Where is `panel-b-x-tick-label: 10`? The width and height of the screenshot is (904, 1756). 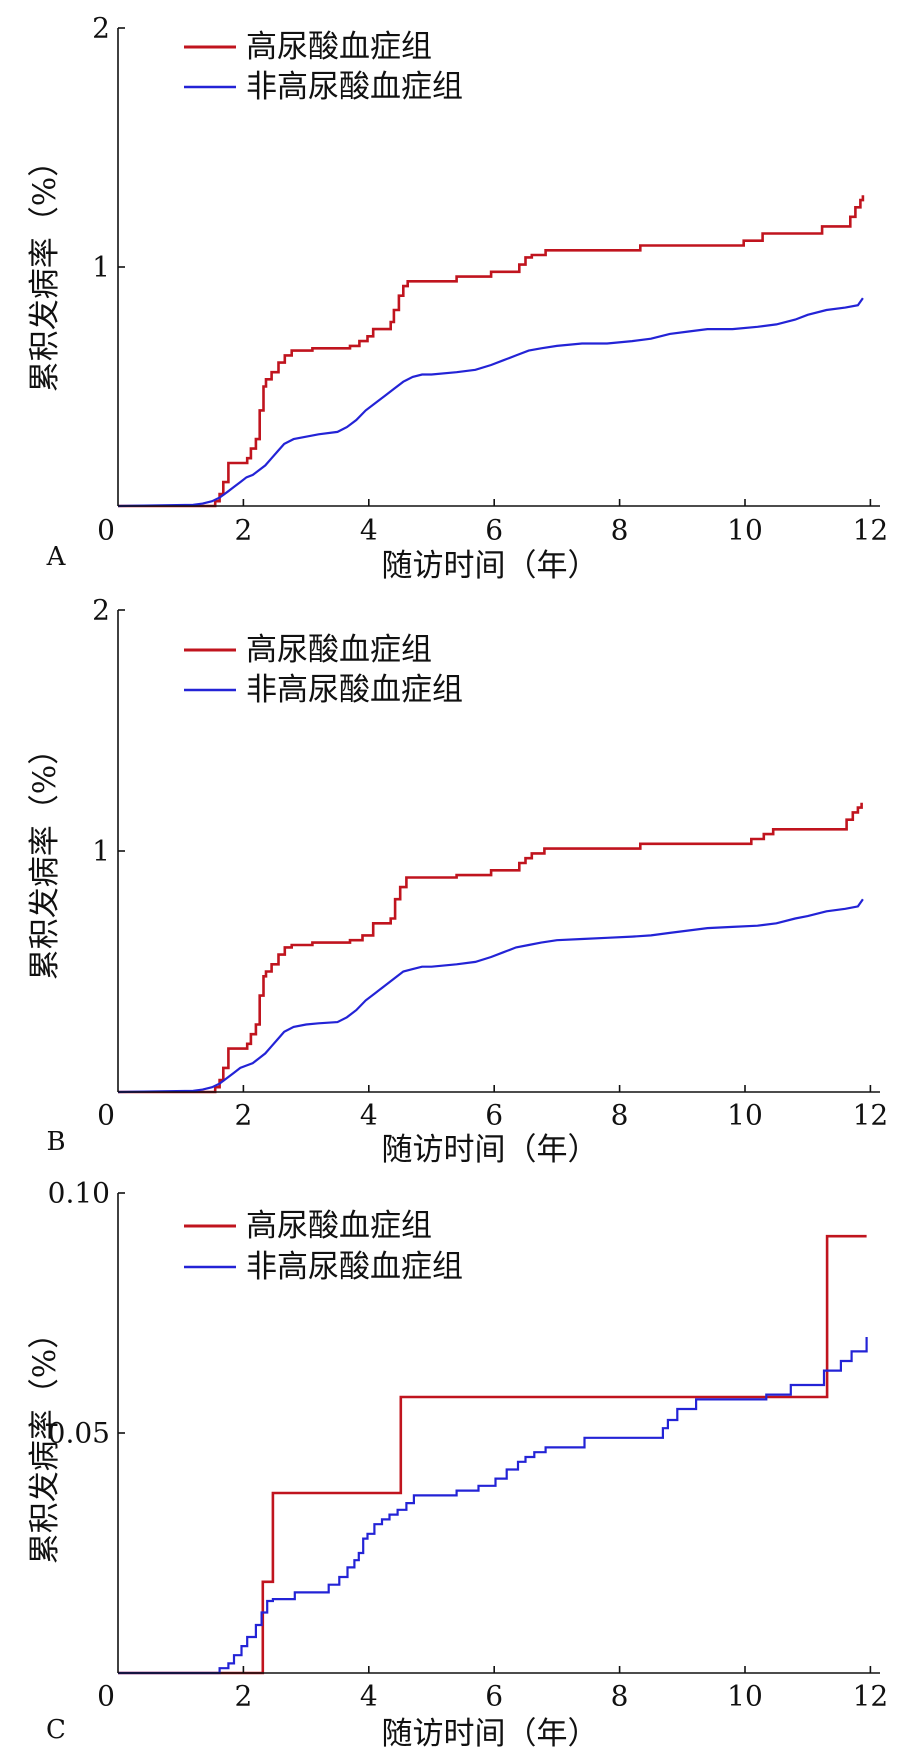
panel-b-x-tick-label: 10 is located at coordinates (745, 1115).